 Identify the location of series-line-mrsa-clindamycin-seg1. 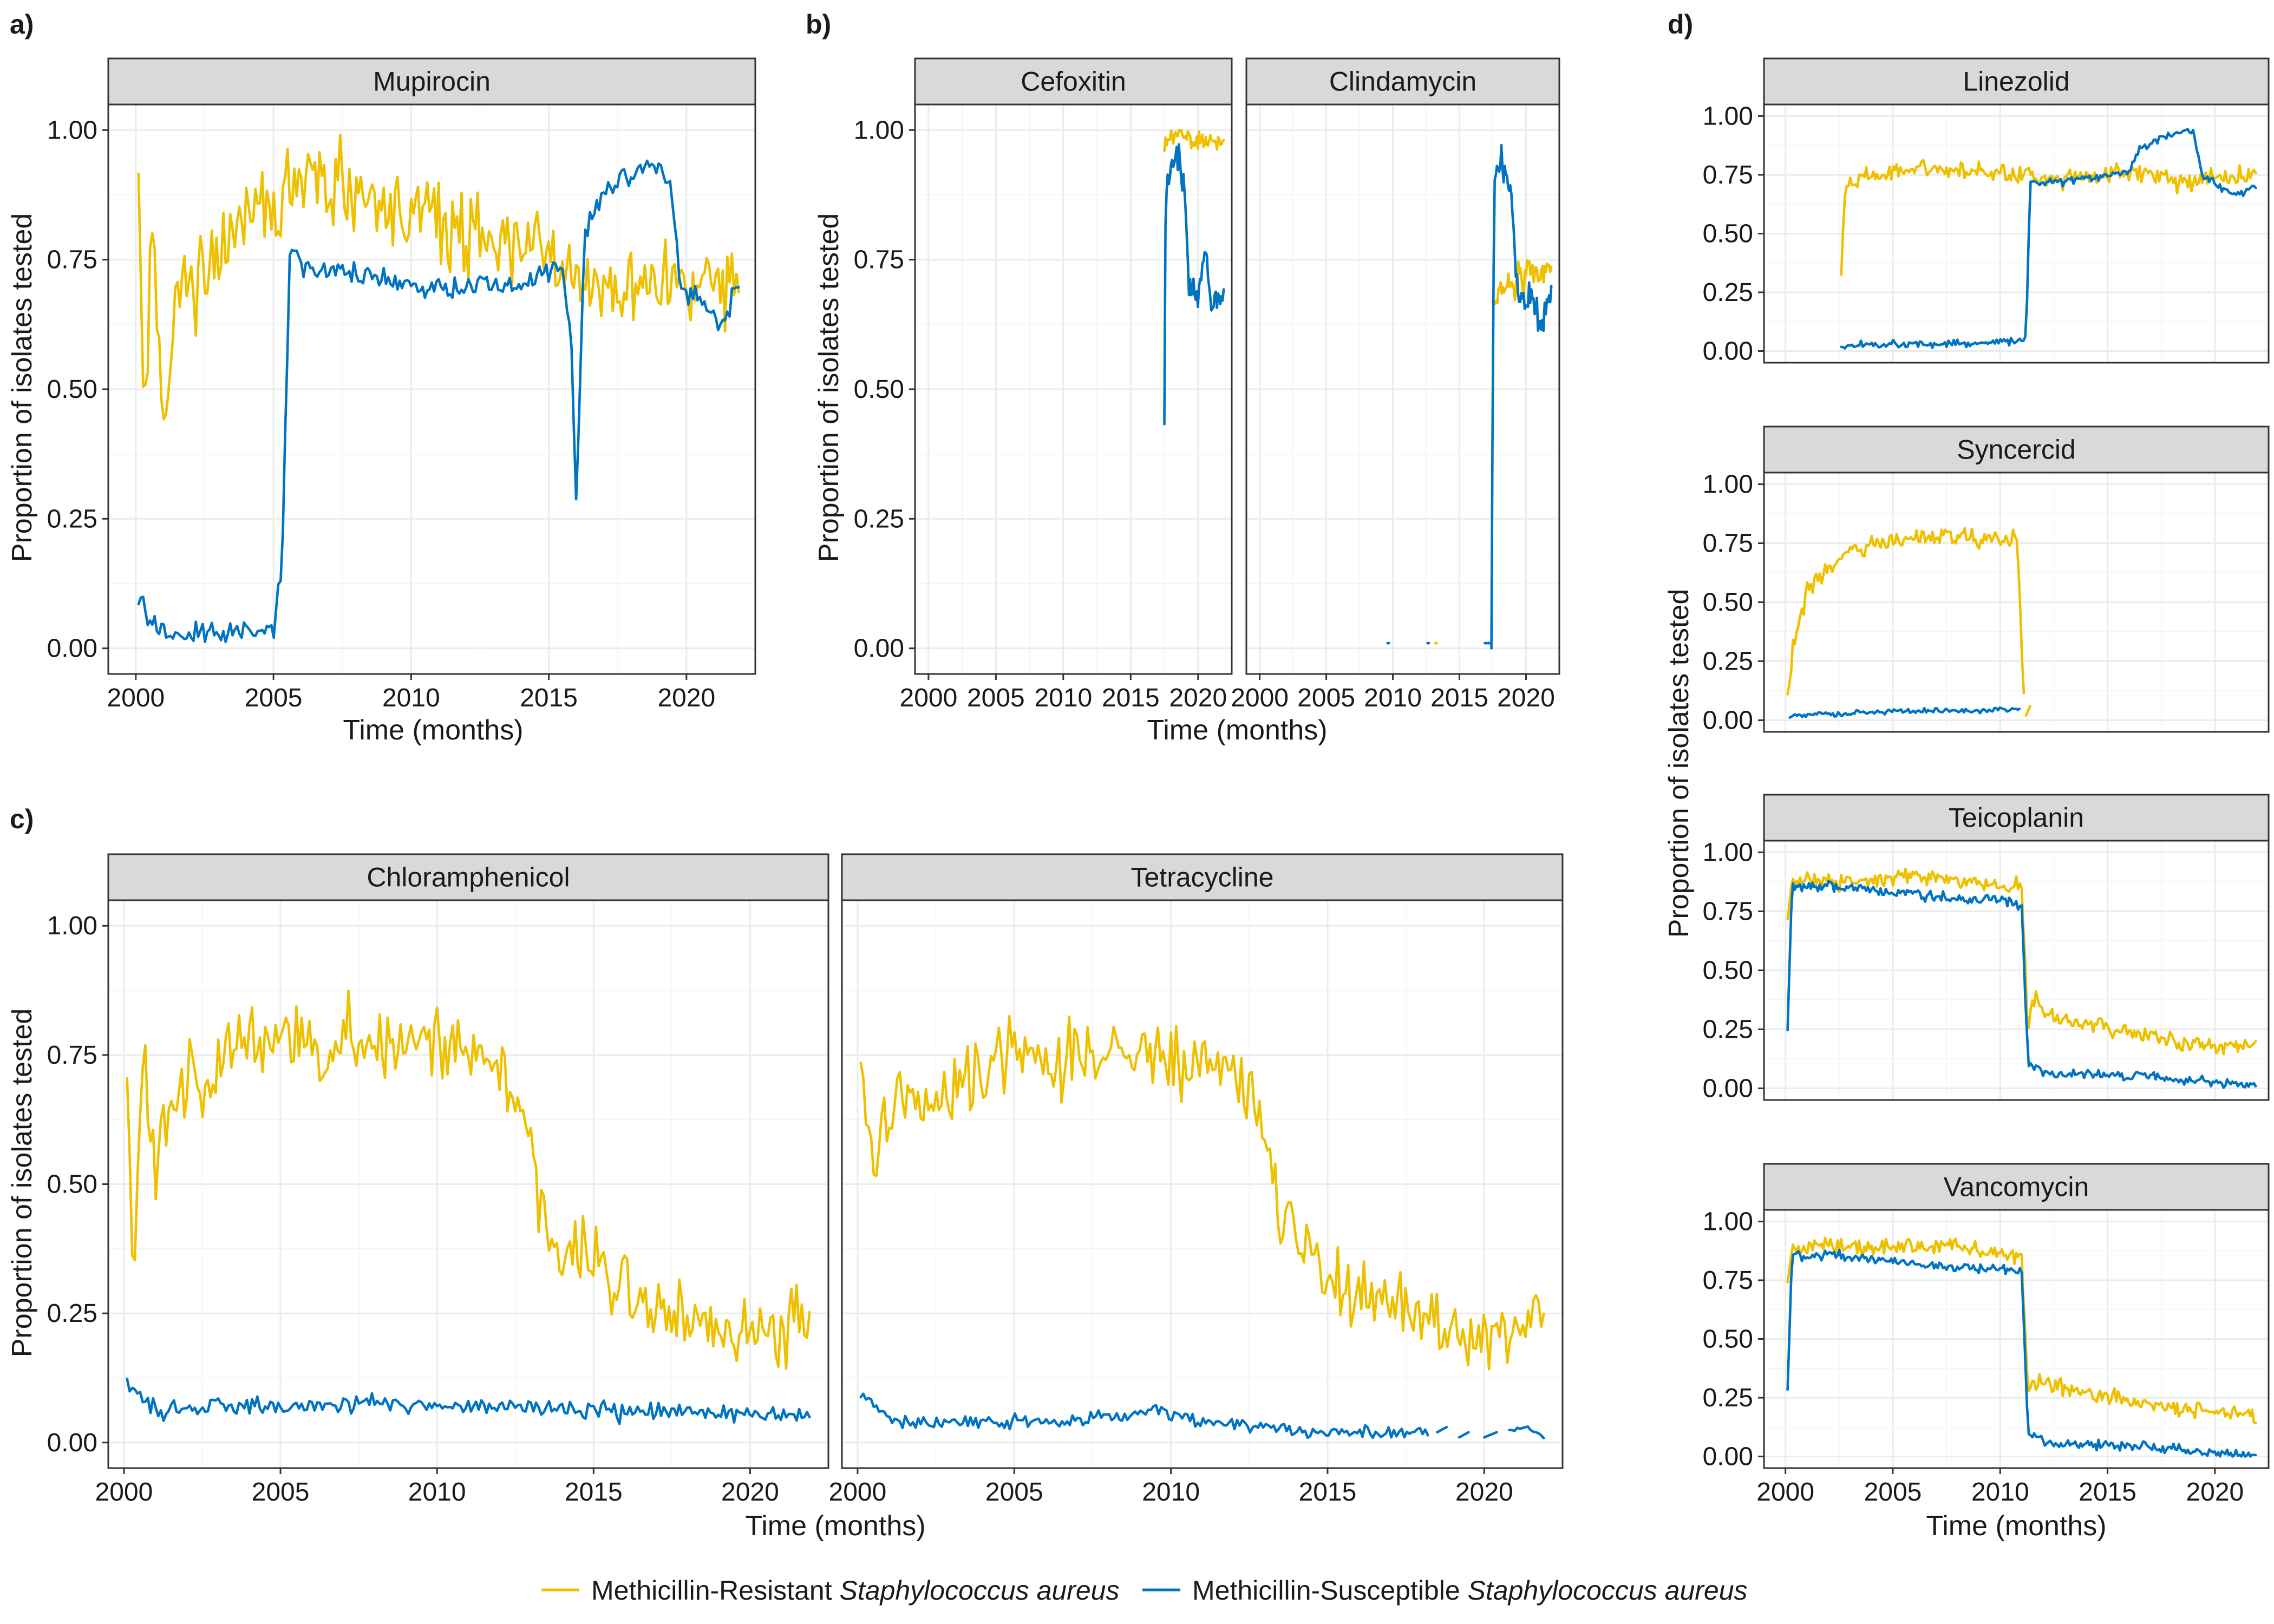
(1523, 282).